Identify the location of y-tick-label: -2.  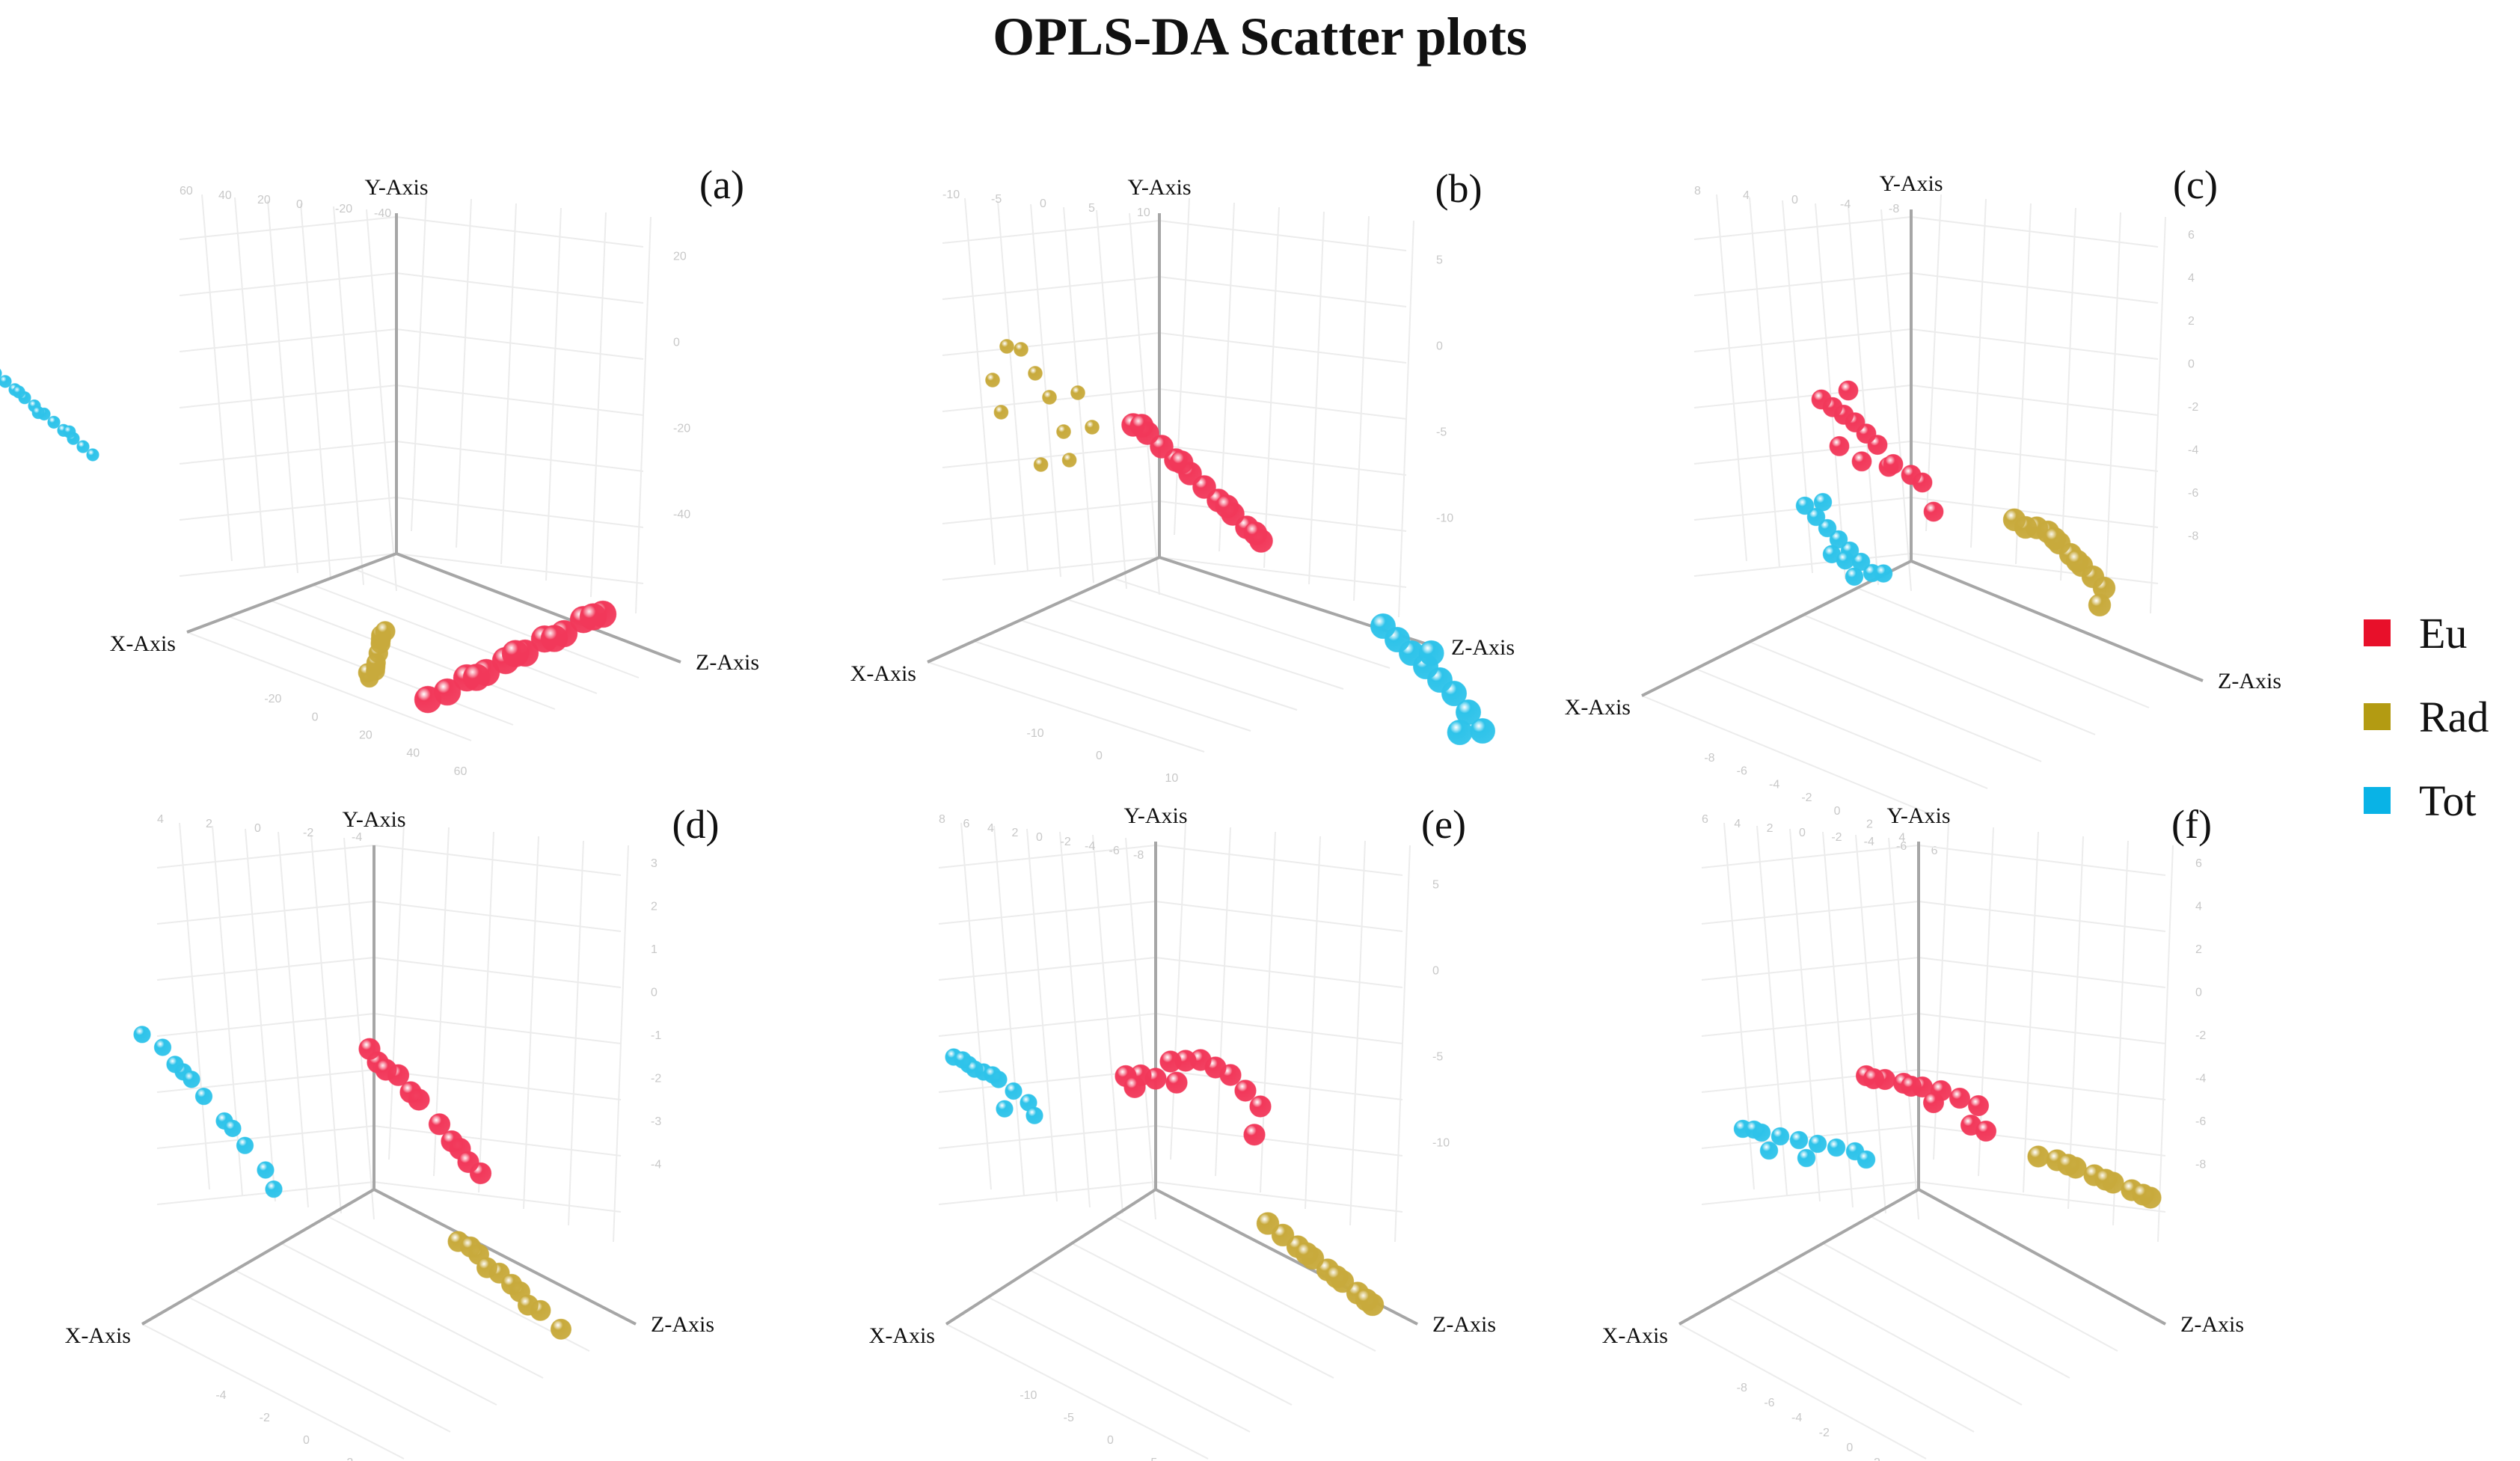
(2193, 407).